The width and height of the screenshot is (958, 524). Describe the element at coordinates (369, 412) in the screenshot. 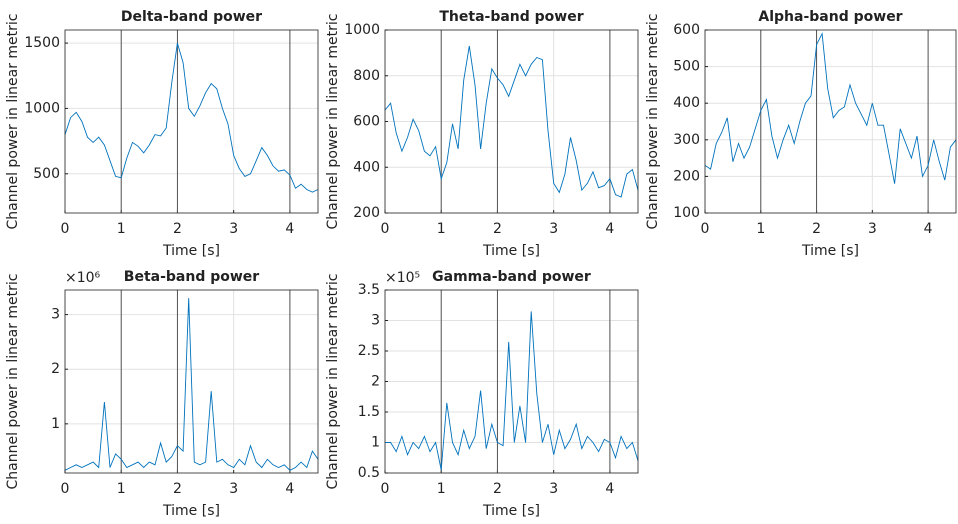

I see `y-tick-label: 1.5` at that location.